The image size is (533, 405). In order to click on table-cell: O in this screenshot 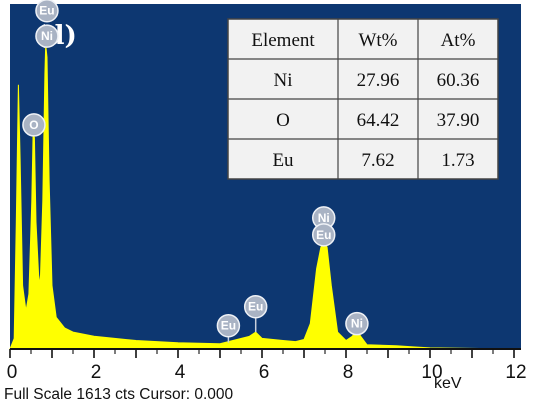, I will do `click(283, 120)`.